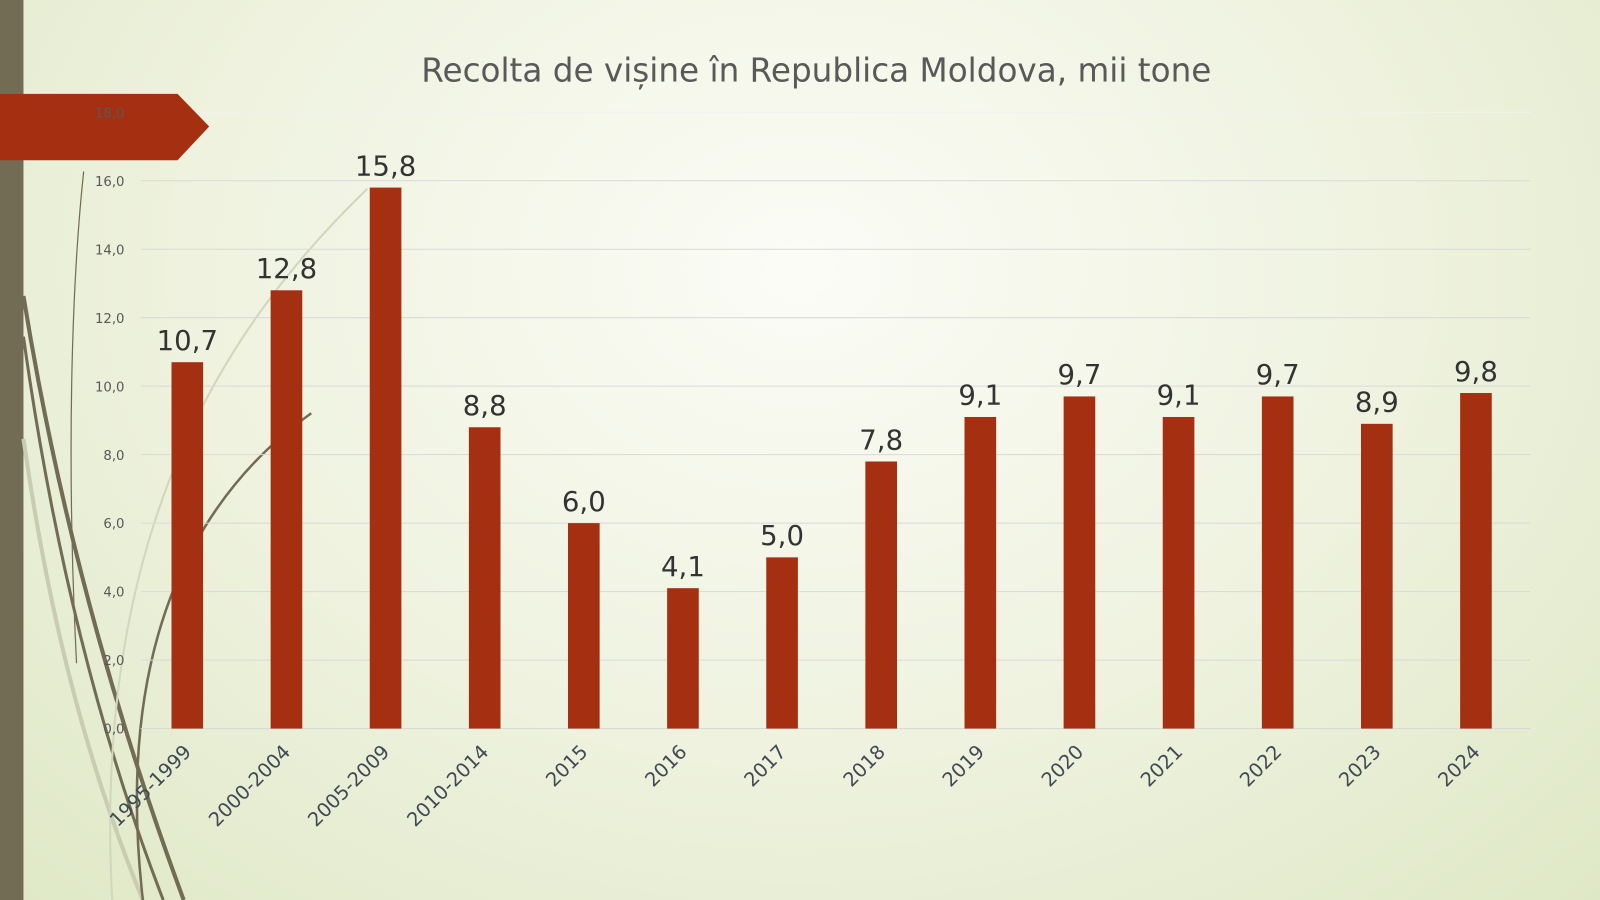 This screenshot has height=900, width=1600. What do you see at coordinates (485, 406) in the screenshot?
I see `data-label: 8,8` at bounding box center [485, 406].